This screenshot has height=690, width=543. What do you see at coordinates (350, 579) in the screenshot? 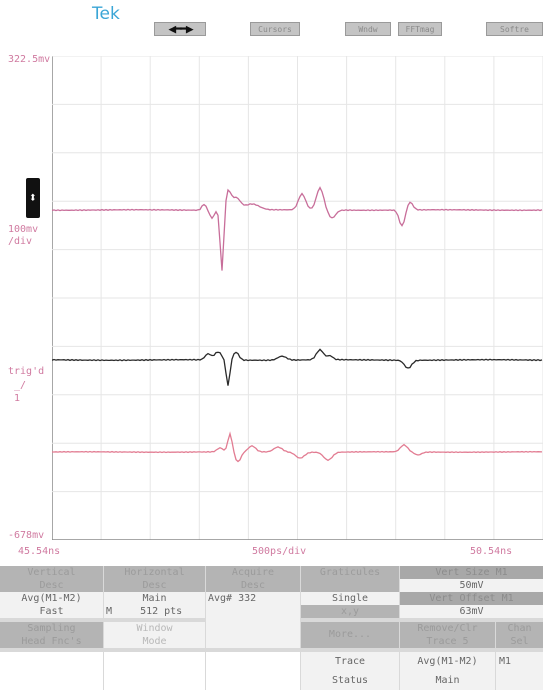
I see `graticules-header: Graticules` at bounding box center [350, 579].